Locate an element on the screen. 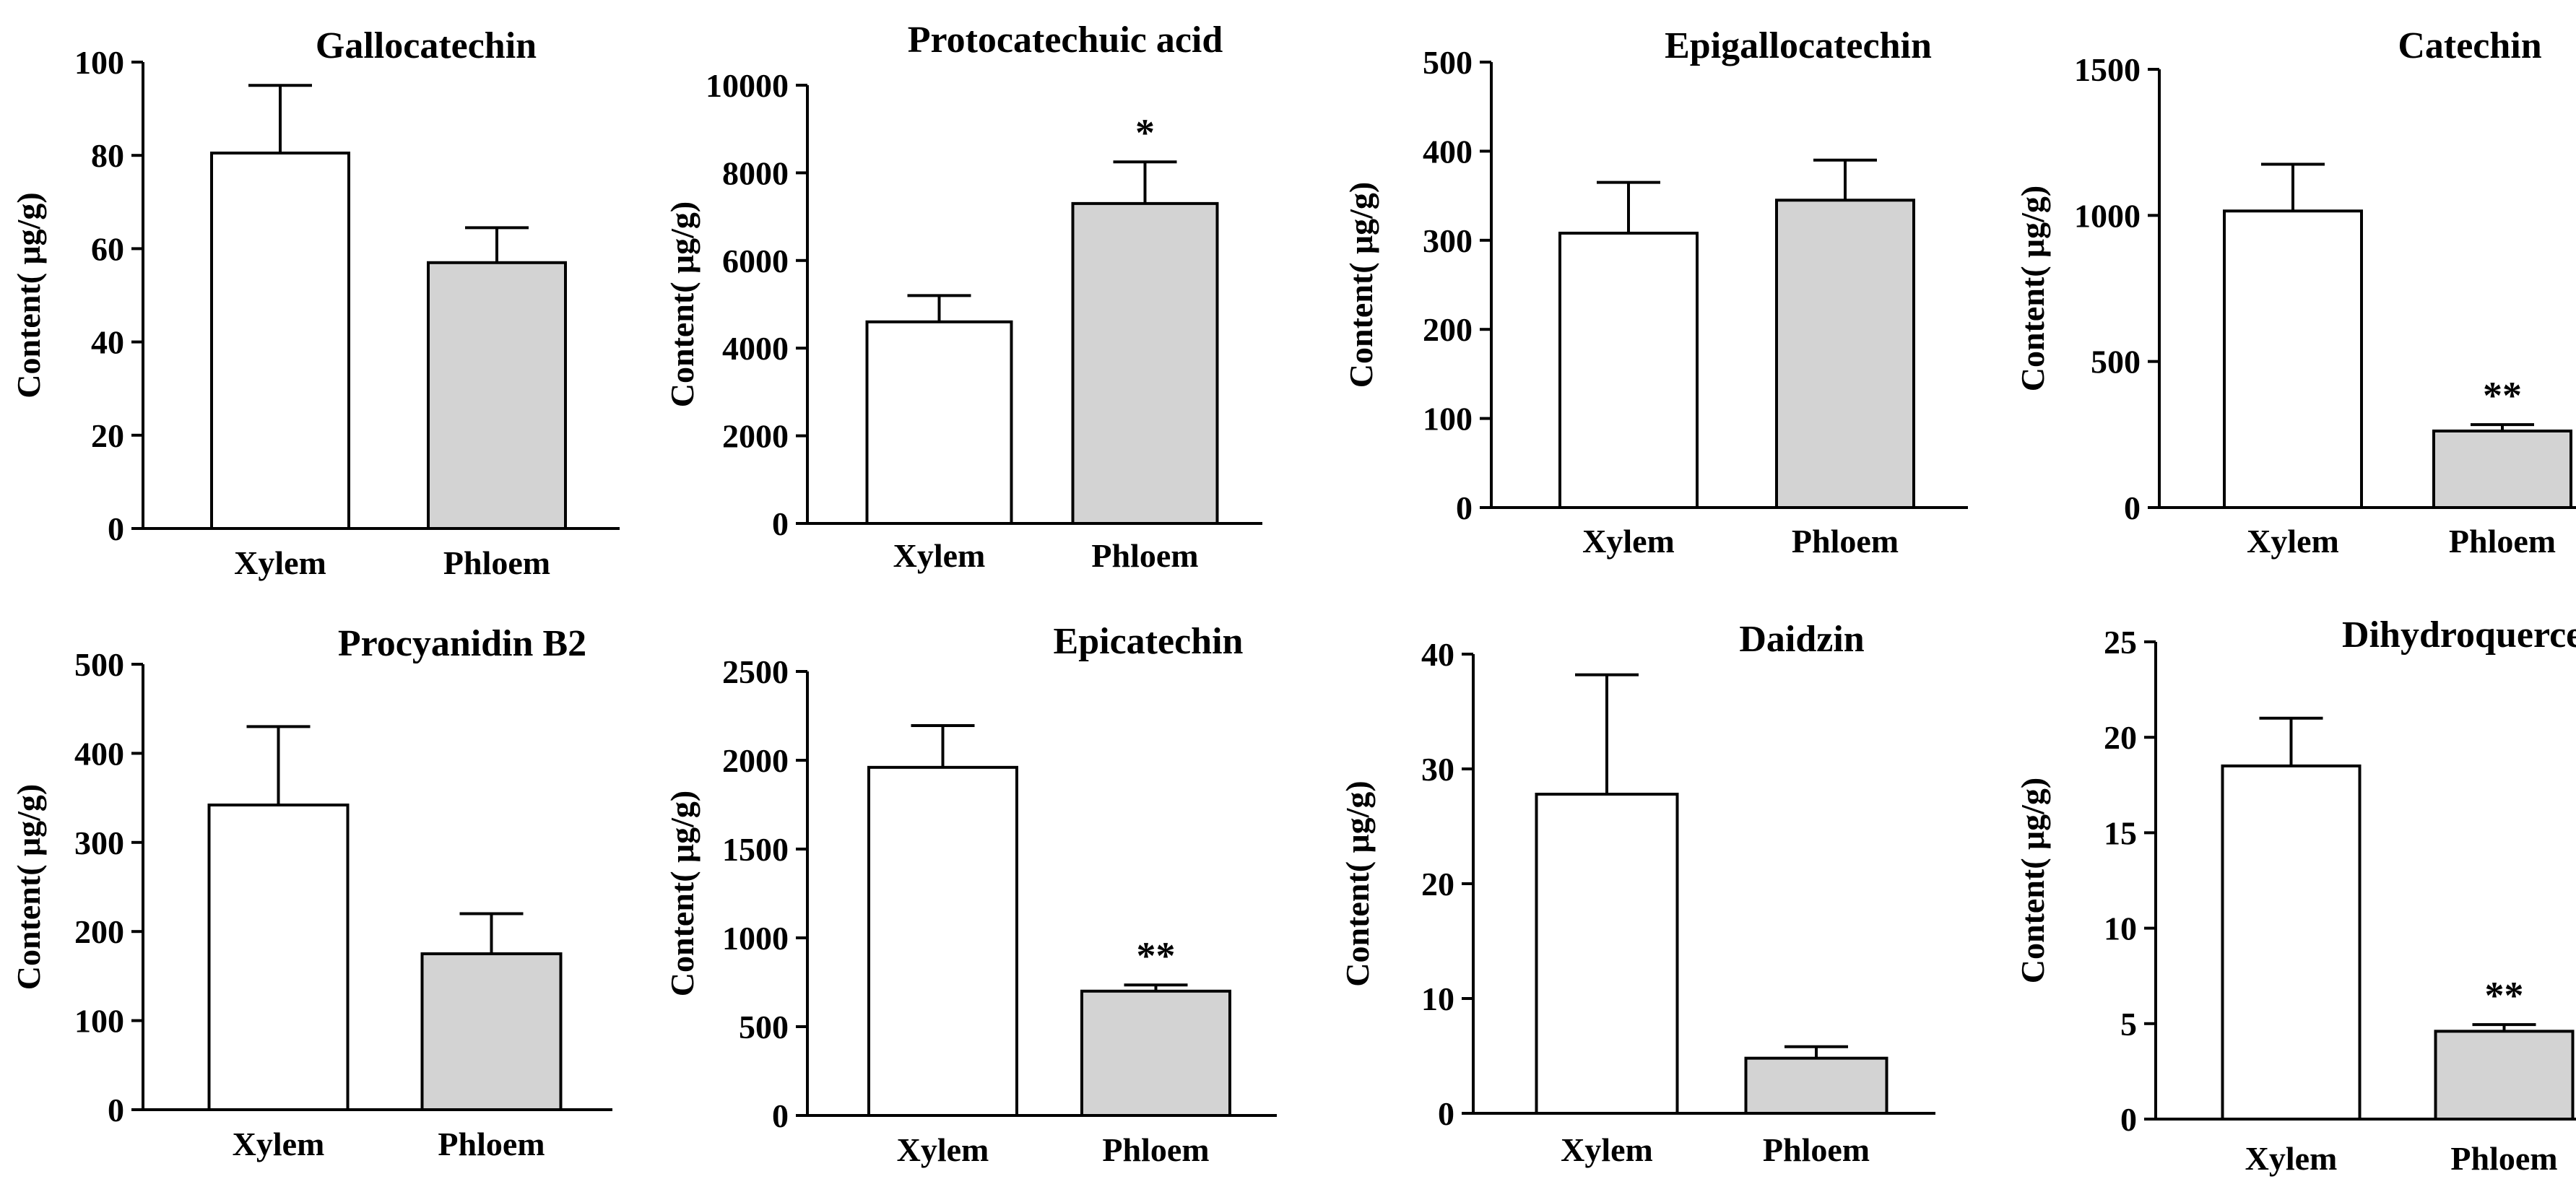  chart-title: Procyanidin B2 is located at coordinates (462, 643).